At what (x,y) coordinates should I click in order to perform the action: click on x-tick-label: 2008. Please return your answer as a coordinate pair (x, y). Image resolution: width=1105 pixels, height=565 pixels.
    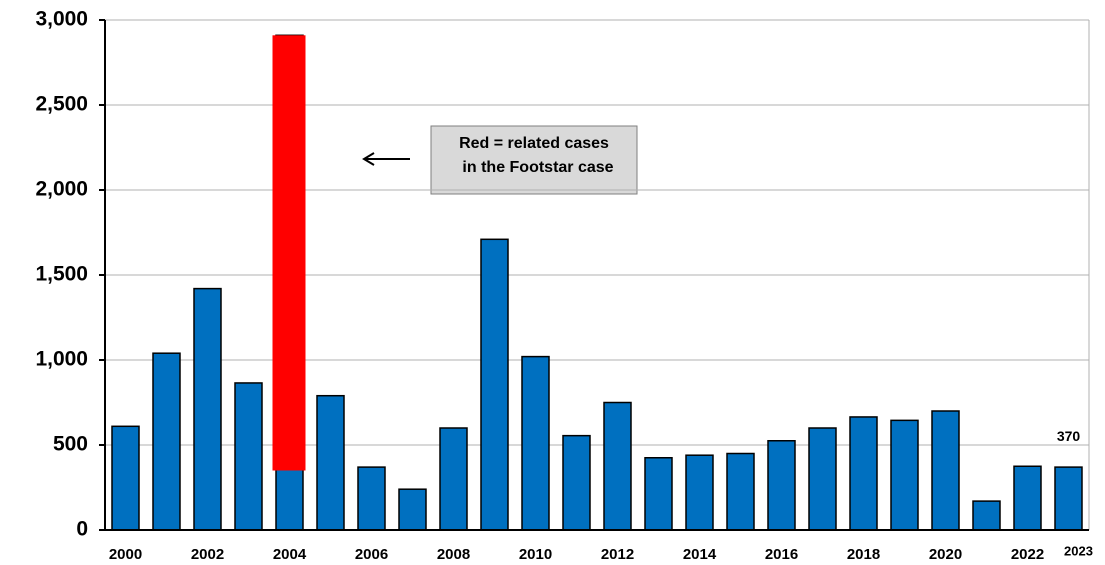
    Looking at the image, I should click on (453, 554).